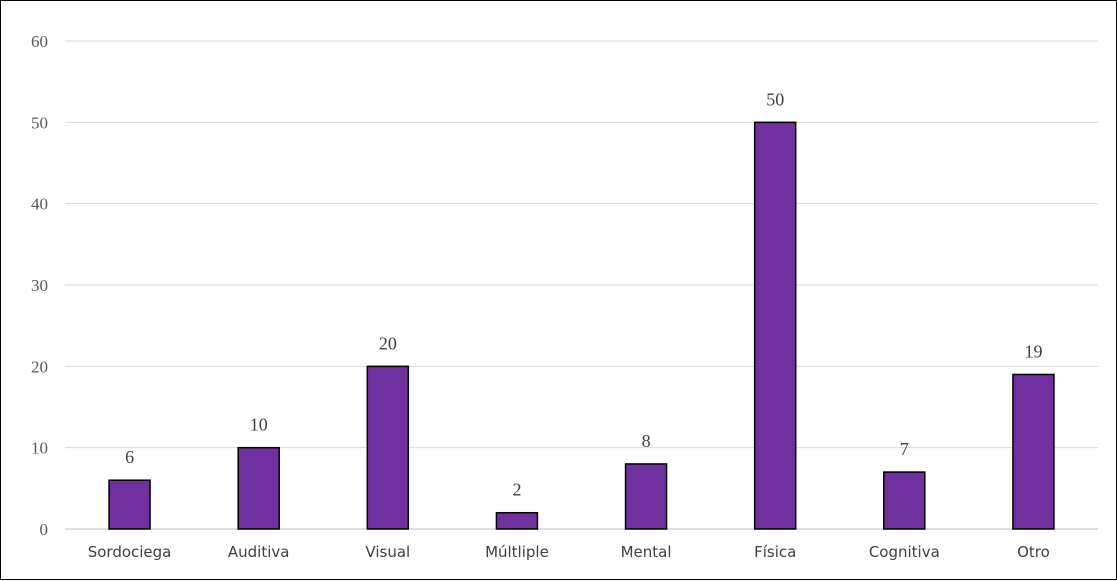 The width and height of the screenshot is (1117, 581). Describe the element at coordinates (775, 552) in the screenshot. I see `x-tick-label: Física` at that location.